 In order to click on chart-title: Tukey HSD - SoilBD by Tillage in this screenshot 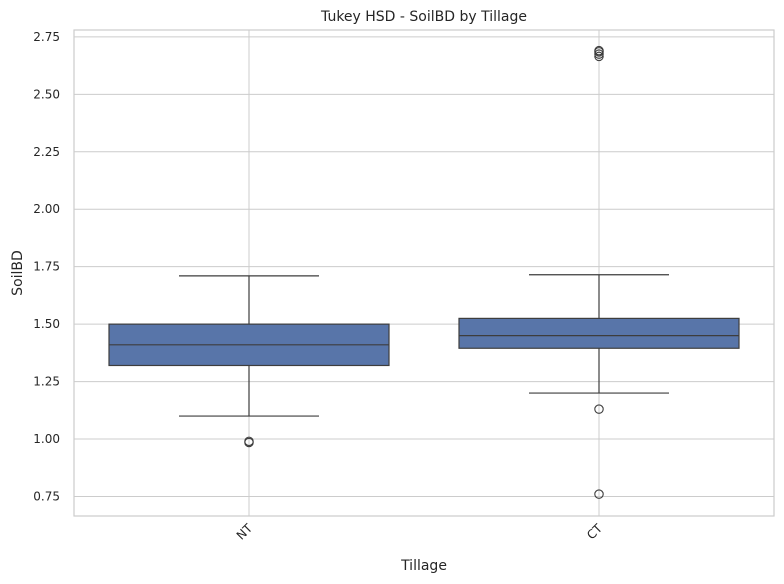, I will do `click(423, 17)`.